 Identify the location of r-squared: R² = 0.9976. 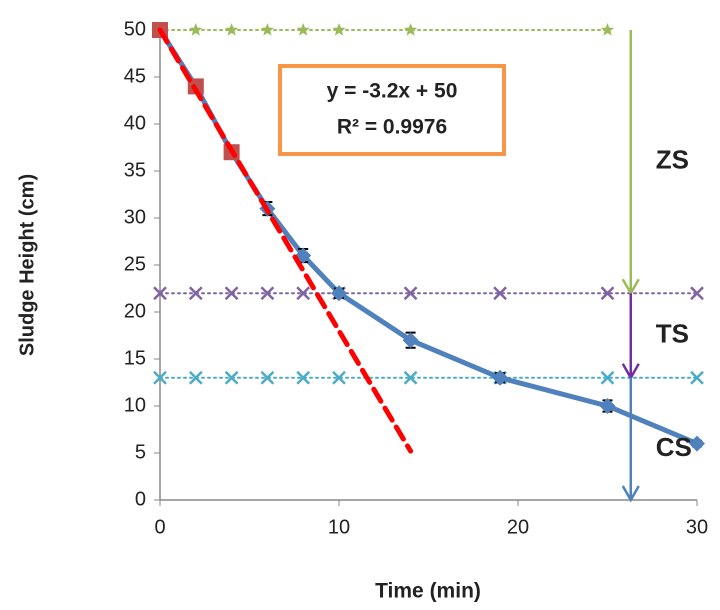
(392, 127).